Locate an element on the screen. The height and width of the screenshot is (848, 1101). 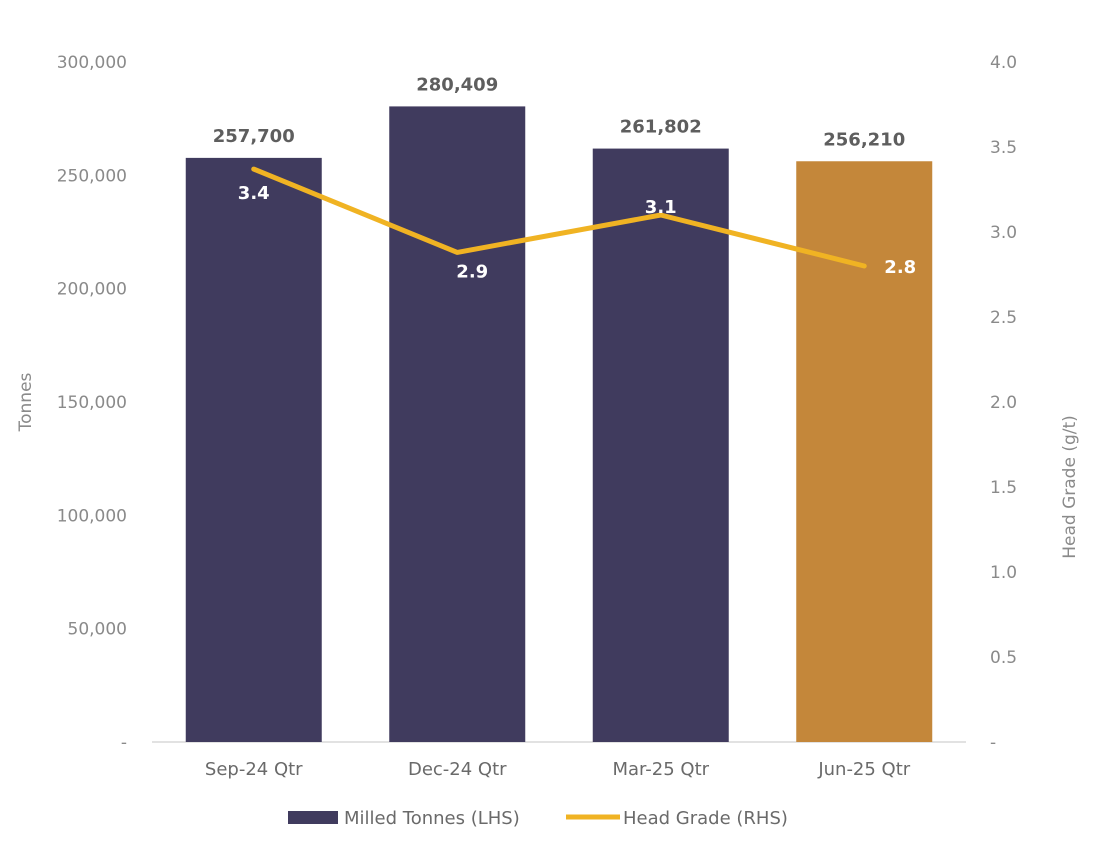
legend: Milled Tonnes (LHS) Head Grade (RHS) is located at coordinates (538, 818).